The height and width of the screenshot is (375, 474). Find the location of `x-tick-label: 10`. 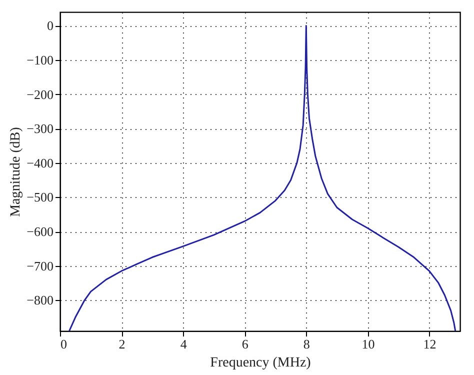

x-tick-label: 10 is located at coordinates (368, 344).